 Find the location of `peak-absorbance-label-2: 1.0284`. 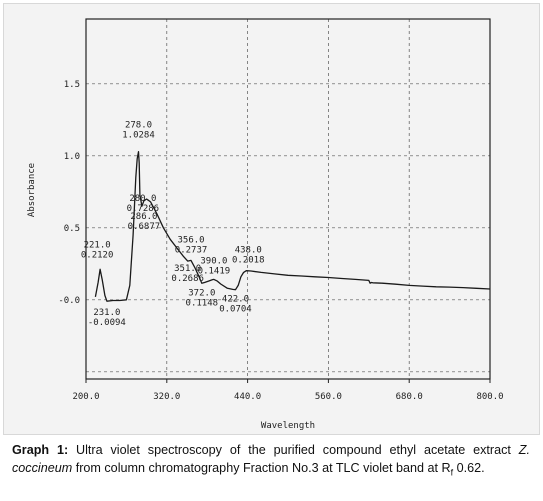

peak-absorbance-label-2: 1.0284 is located at coordinates (138, 136).